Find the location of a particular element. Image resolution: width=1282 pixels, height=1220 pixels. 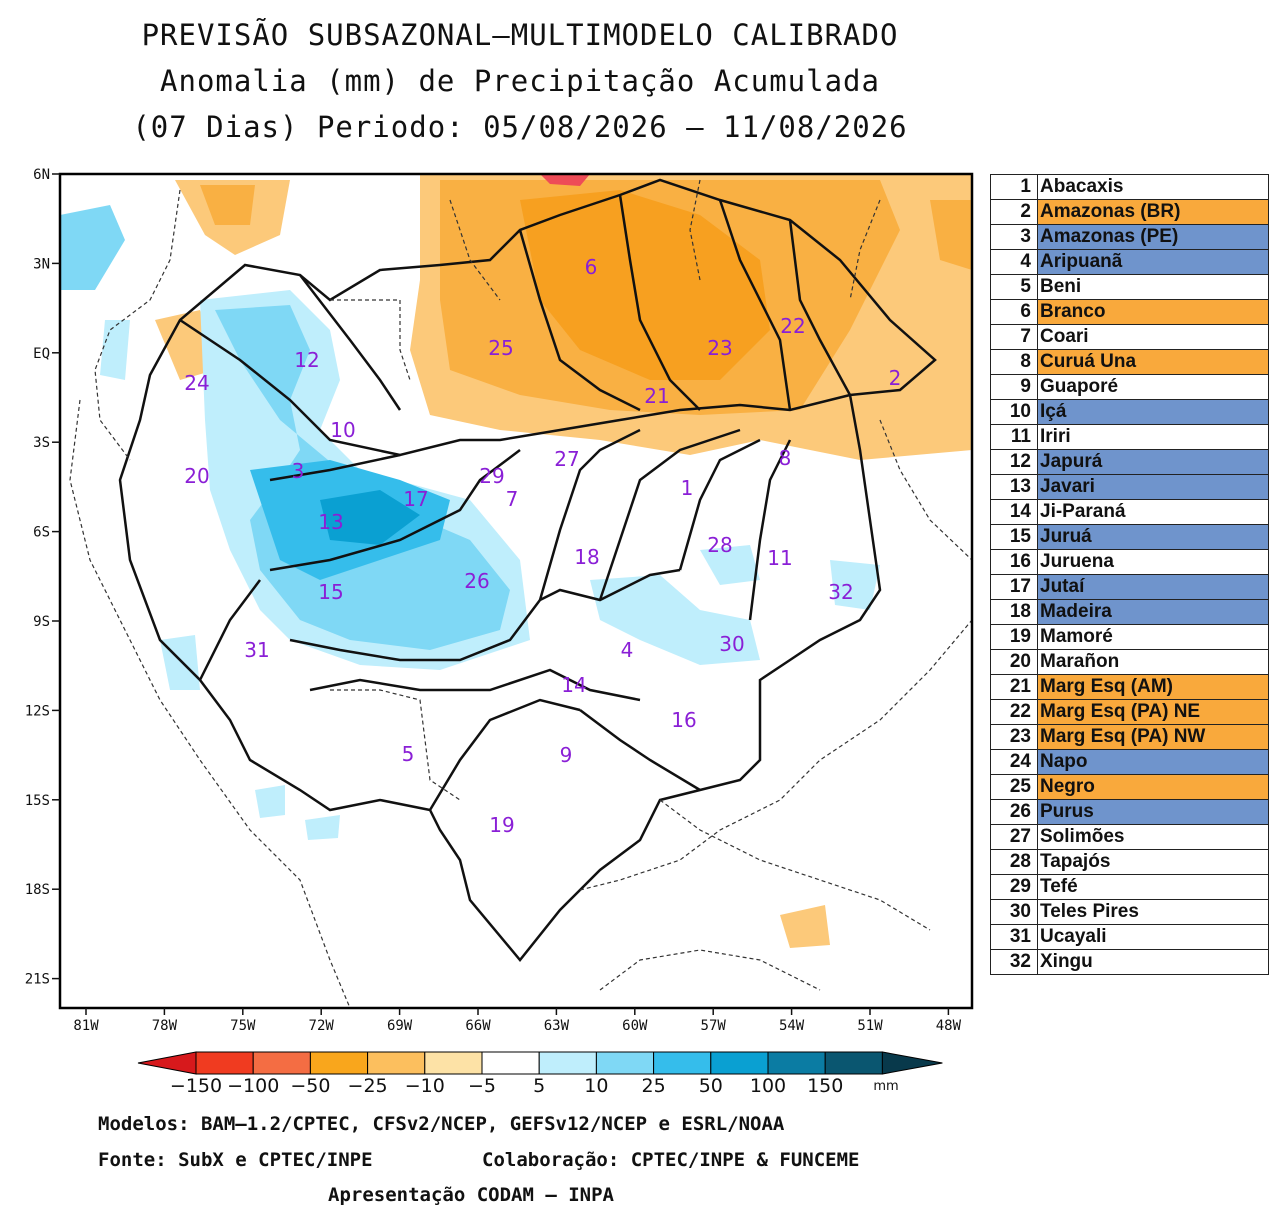

basin-number-label: 30 is located at coordinates (731, 644).